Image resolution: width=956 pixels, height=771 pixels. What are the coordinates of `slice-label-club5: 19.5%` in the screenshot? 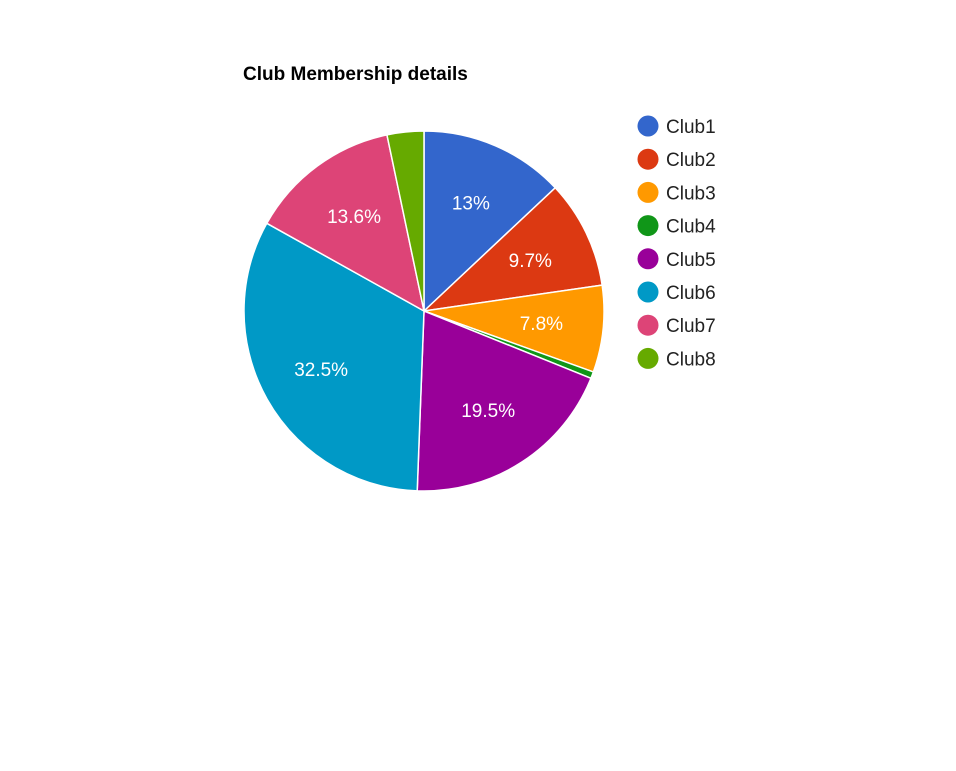 It's located at (488, 411).